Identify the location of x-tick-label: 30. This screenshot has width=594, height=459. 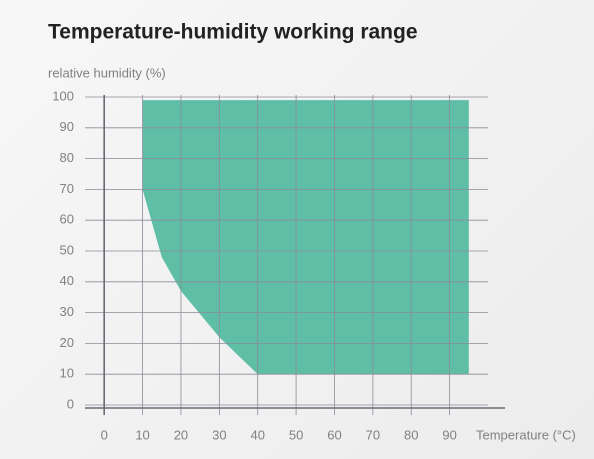
(219, 434).